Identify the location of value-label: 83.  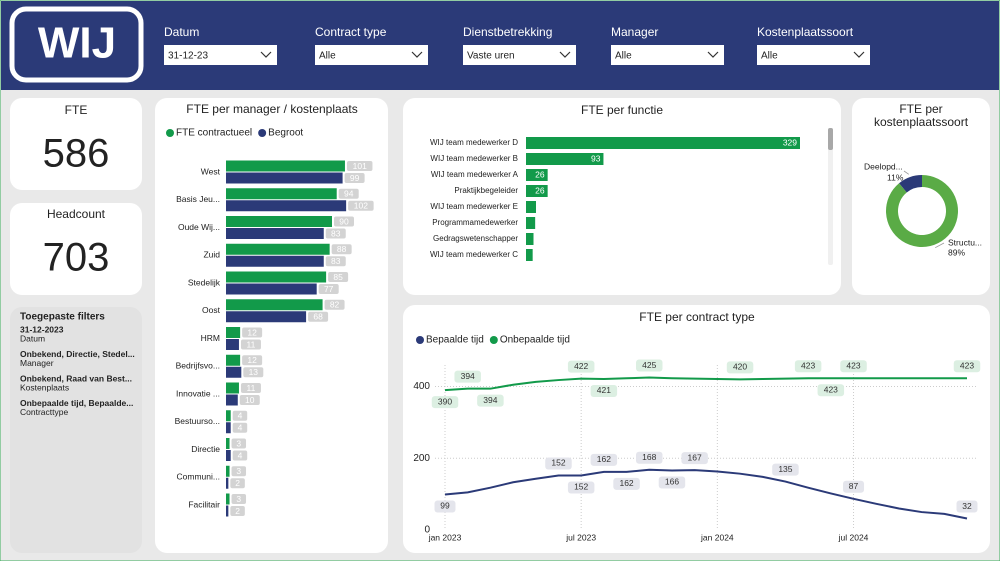
(336, 233).